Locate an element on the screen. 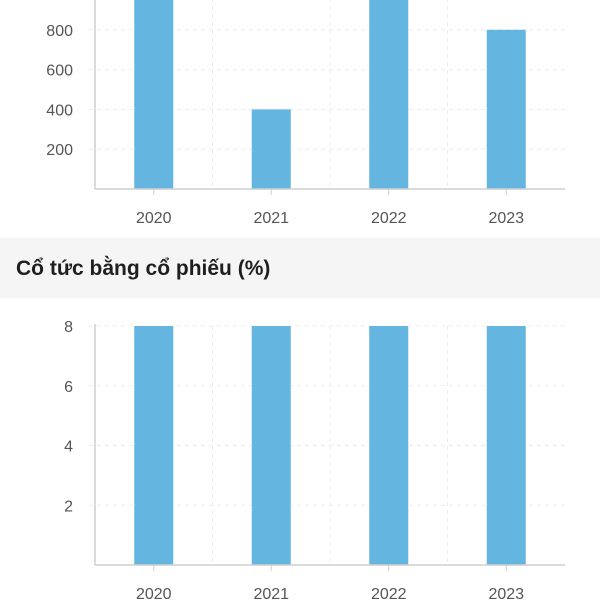 This screenshot has width=600, height=600. y-tick-label: 800 is located at coordinates (59, 31).